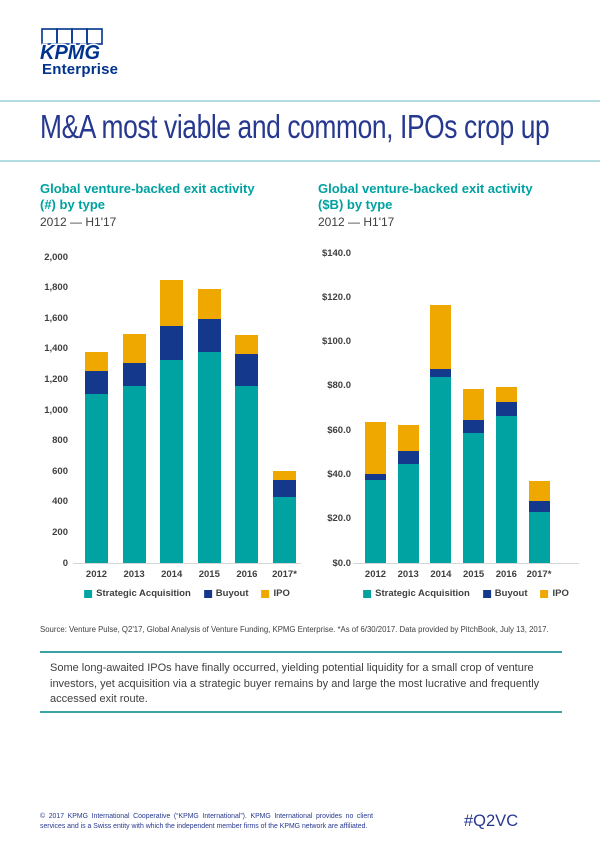  I want to click on chart-value-title-line1: Global venture-backed exit activity, so click(425, 188).